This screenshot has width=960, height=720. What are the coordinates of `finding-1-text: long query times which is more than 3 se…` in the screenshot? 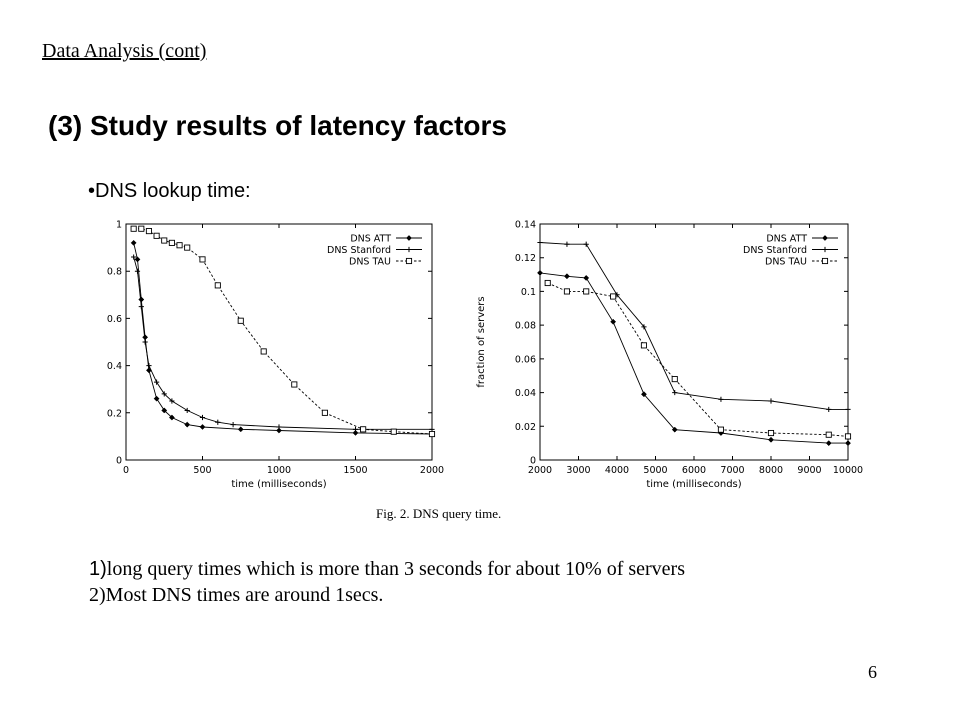 It's located at (395, 569).